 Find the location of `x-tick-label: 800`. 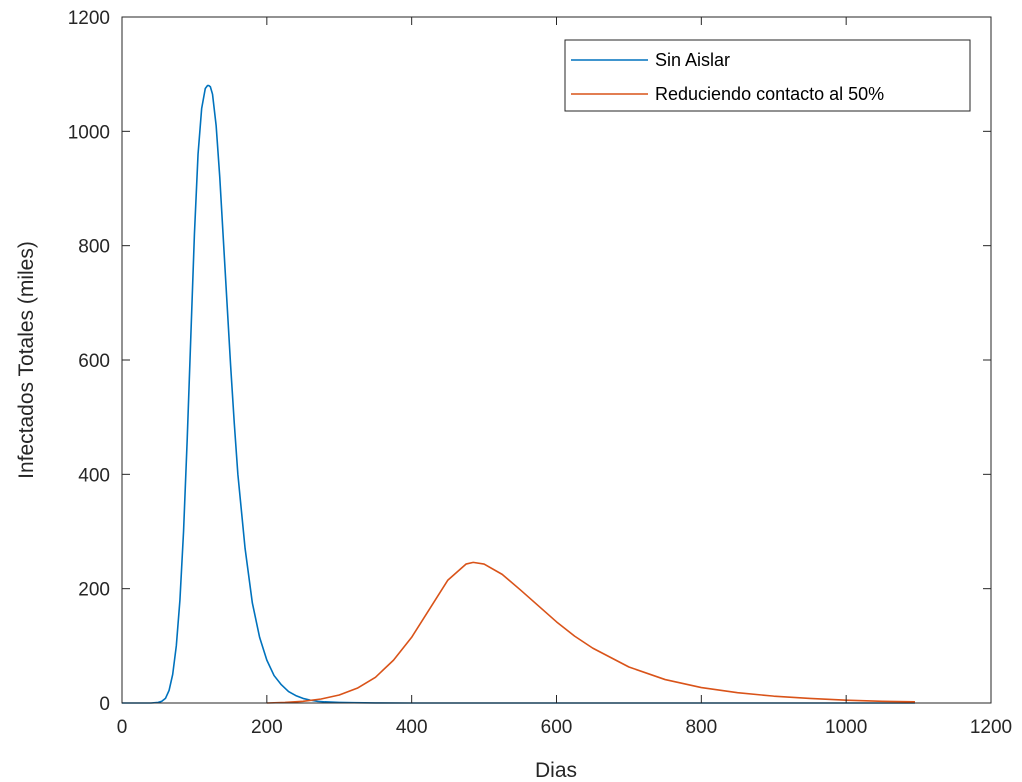

x-tick-label: 800 is located at coordinates (701, 727).